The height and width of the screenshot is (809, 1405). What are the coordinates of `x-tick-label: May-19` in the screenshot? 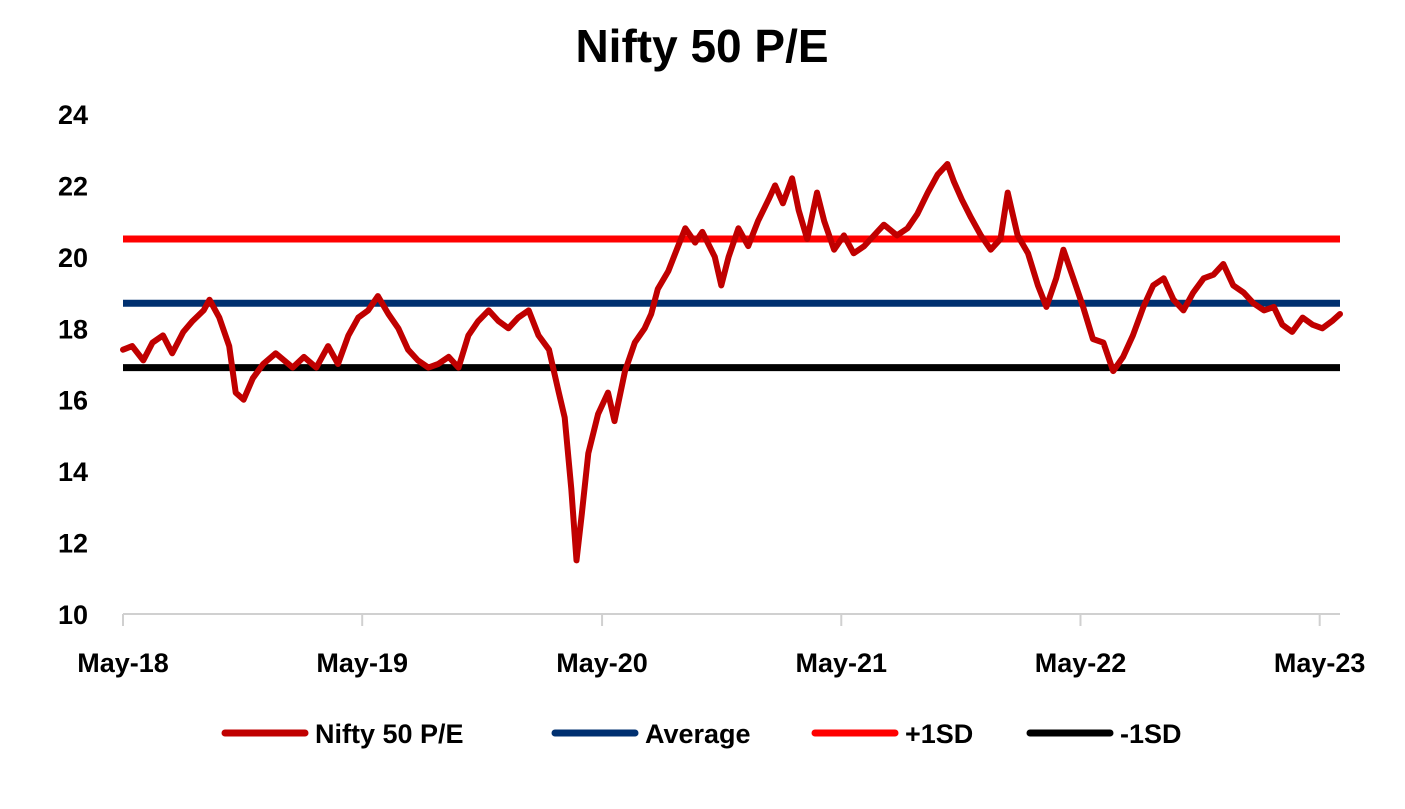 It's located at (362, 663).